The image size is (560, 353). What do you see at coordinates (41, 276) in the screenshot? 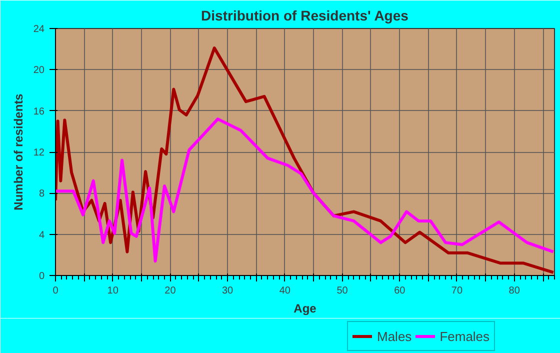
I see `y-tick-label: 0` at bounding box center [41, 276].